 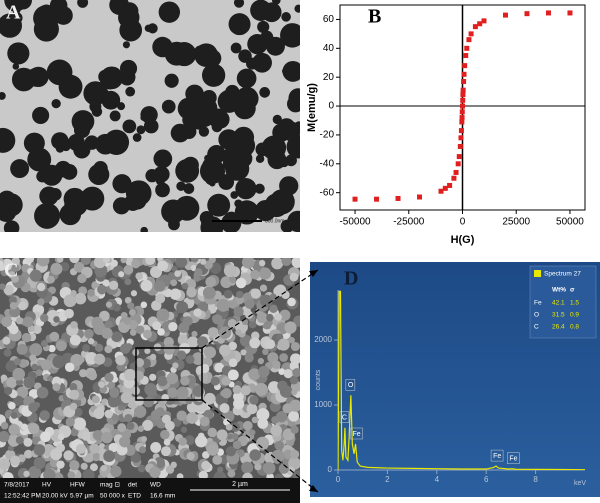 I want to click on x-tick-label: 2, so click(x=387, y=479).